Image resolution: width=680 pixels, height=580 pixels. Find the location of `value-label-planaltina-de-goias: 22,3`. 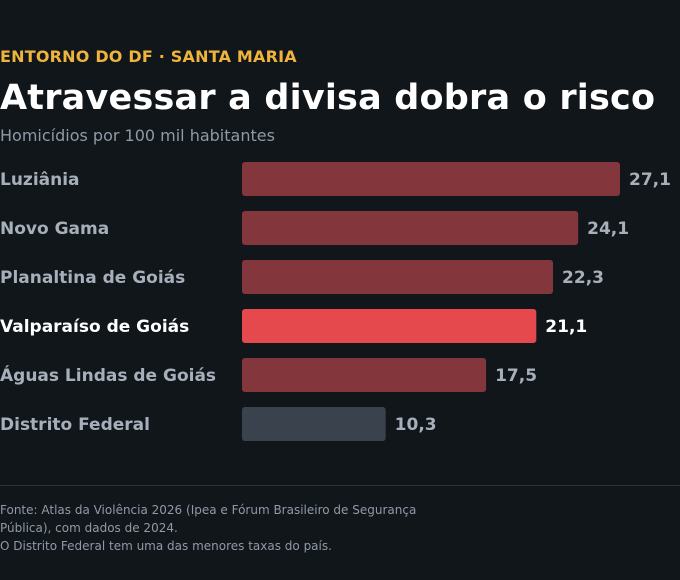

value-label-planaltina-de-goias: 22,3 is located at coordinates (583, 278).